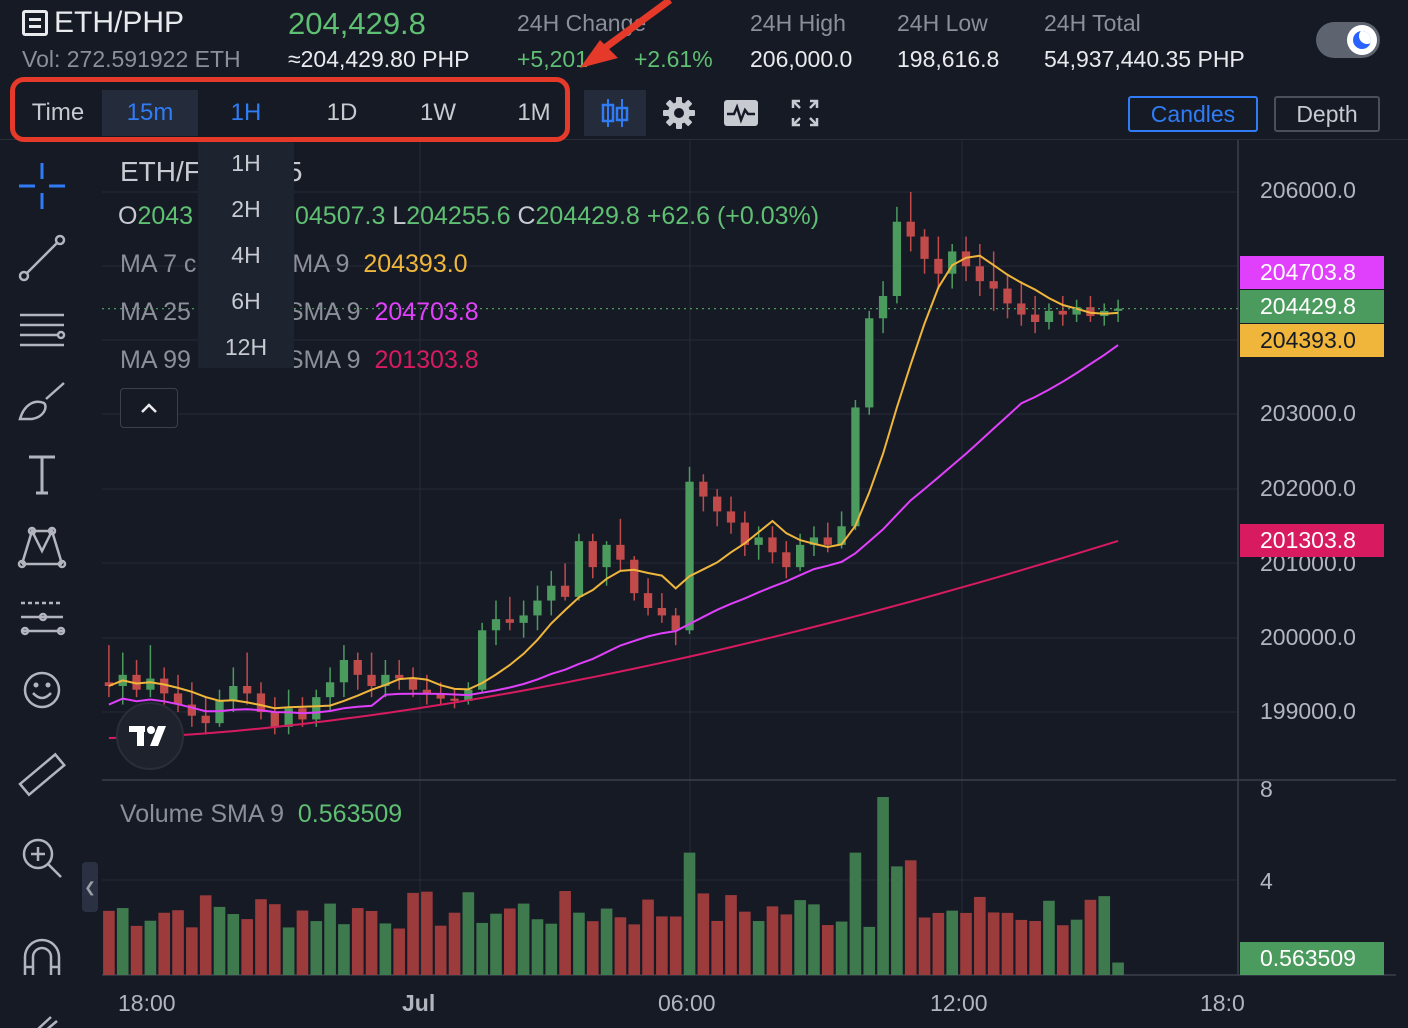 This screenshot has width=1408, height=1028. I want to click on tab-1h: 1H, so click(246, 112).